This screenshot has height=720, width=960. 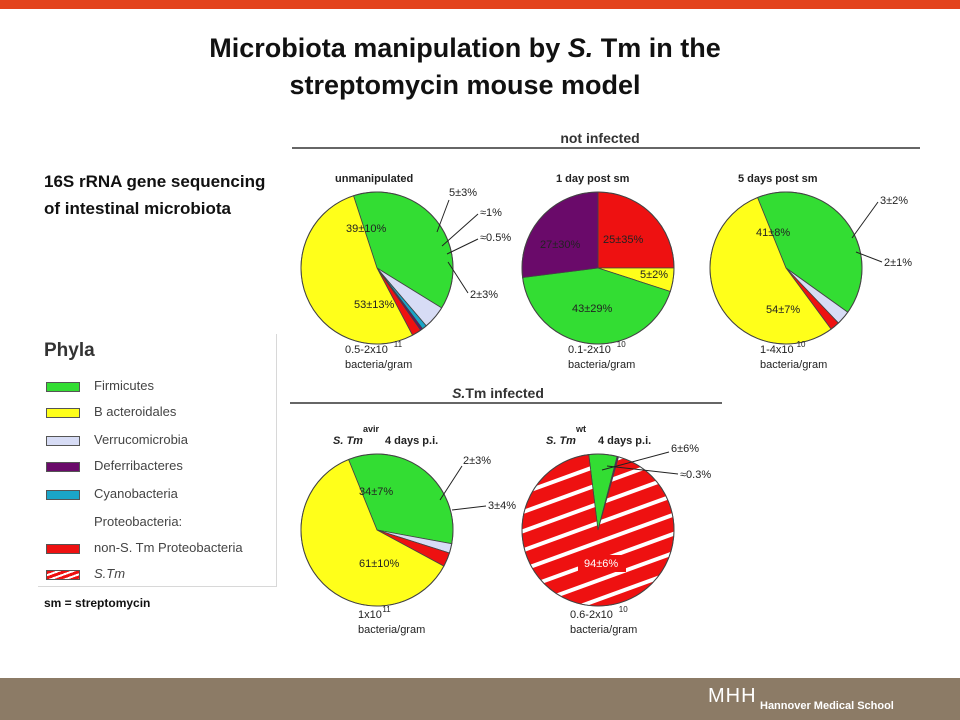 What do you see at coordinates (623, 240) in the screenshot?
I see `slice-data-label: 25±35%` at bounding box center [623, 240].